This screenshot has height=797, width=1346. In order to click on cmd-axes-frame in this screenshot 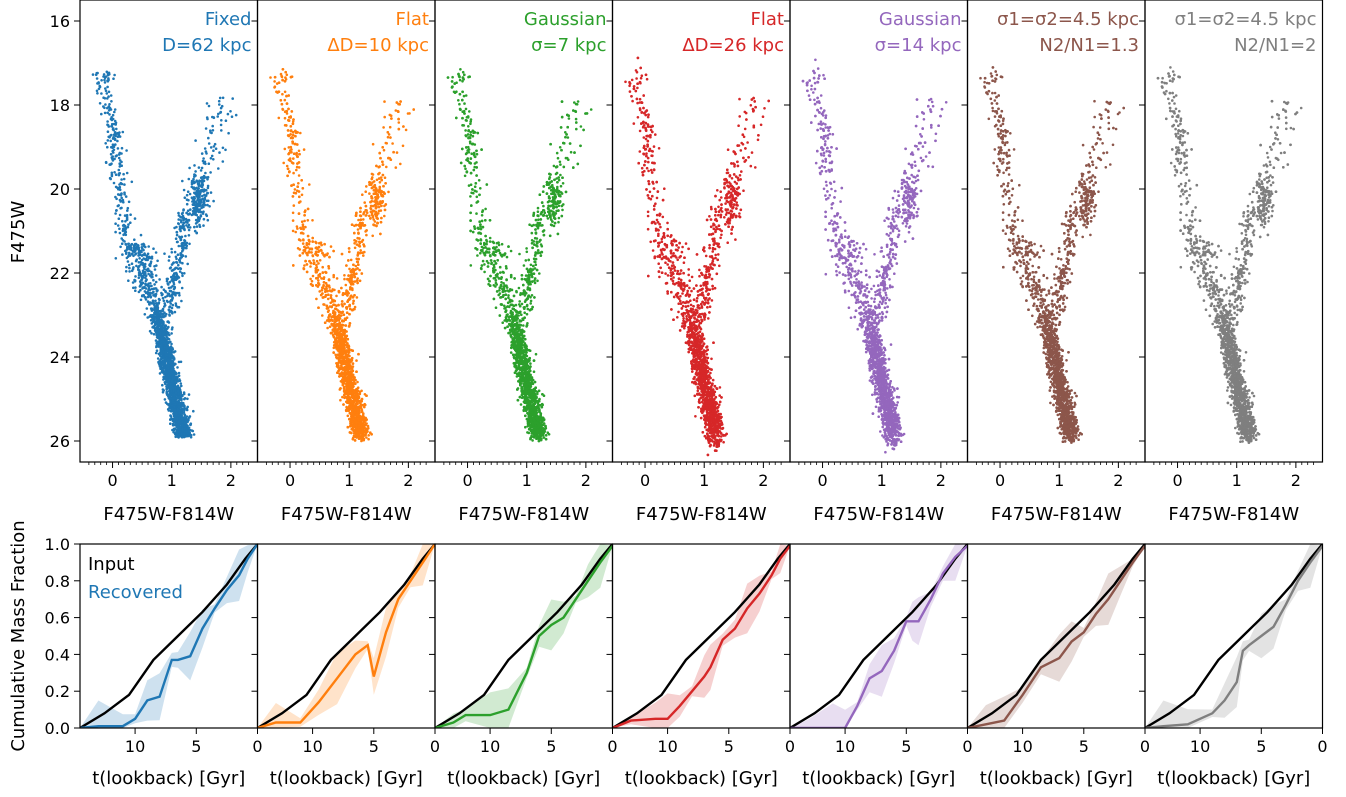, I will do `click(169, 231)`.